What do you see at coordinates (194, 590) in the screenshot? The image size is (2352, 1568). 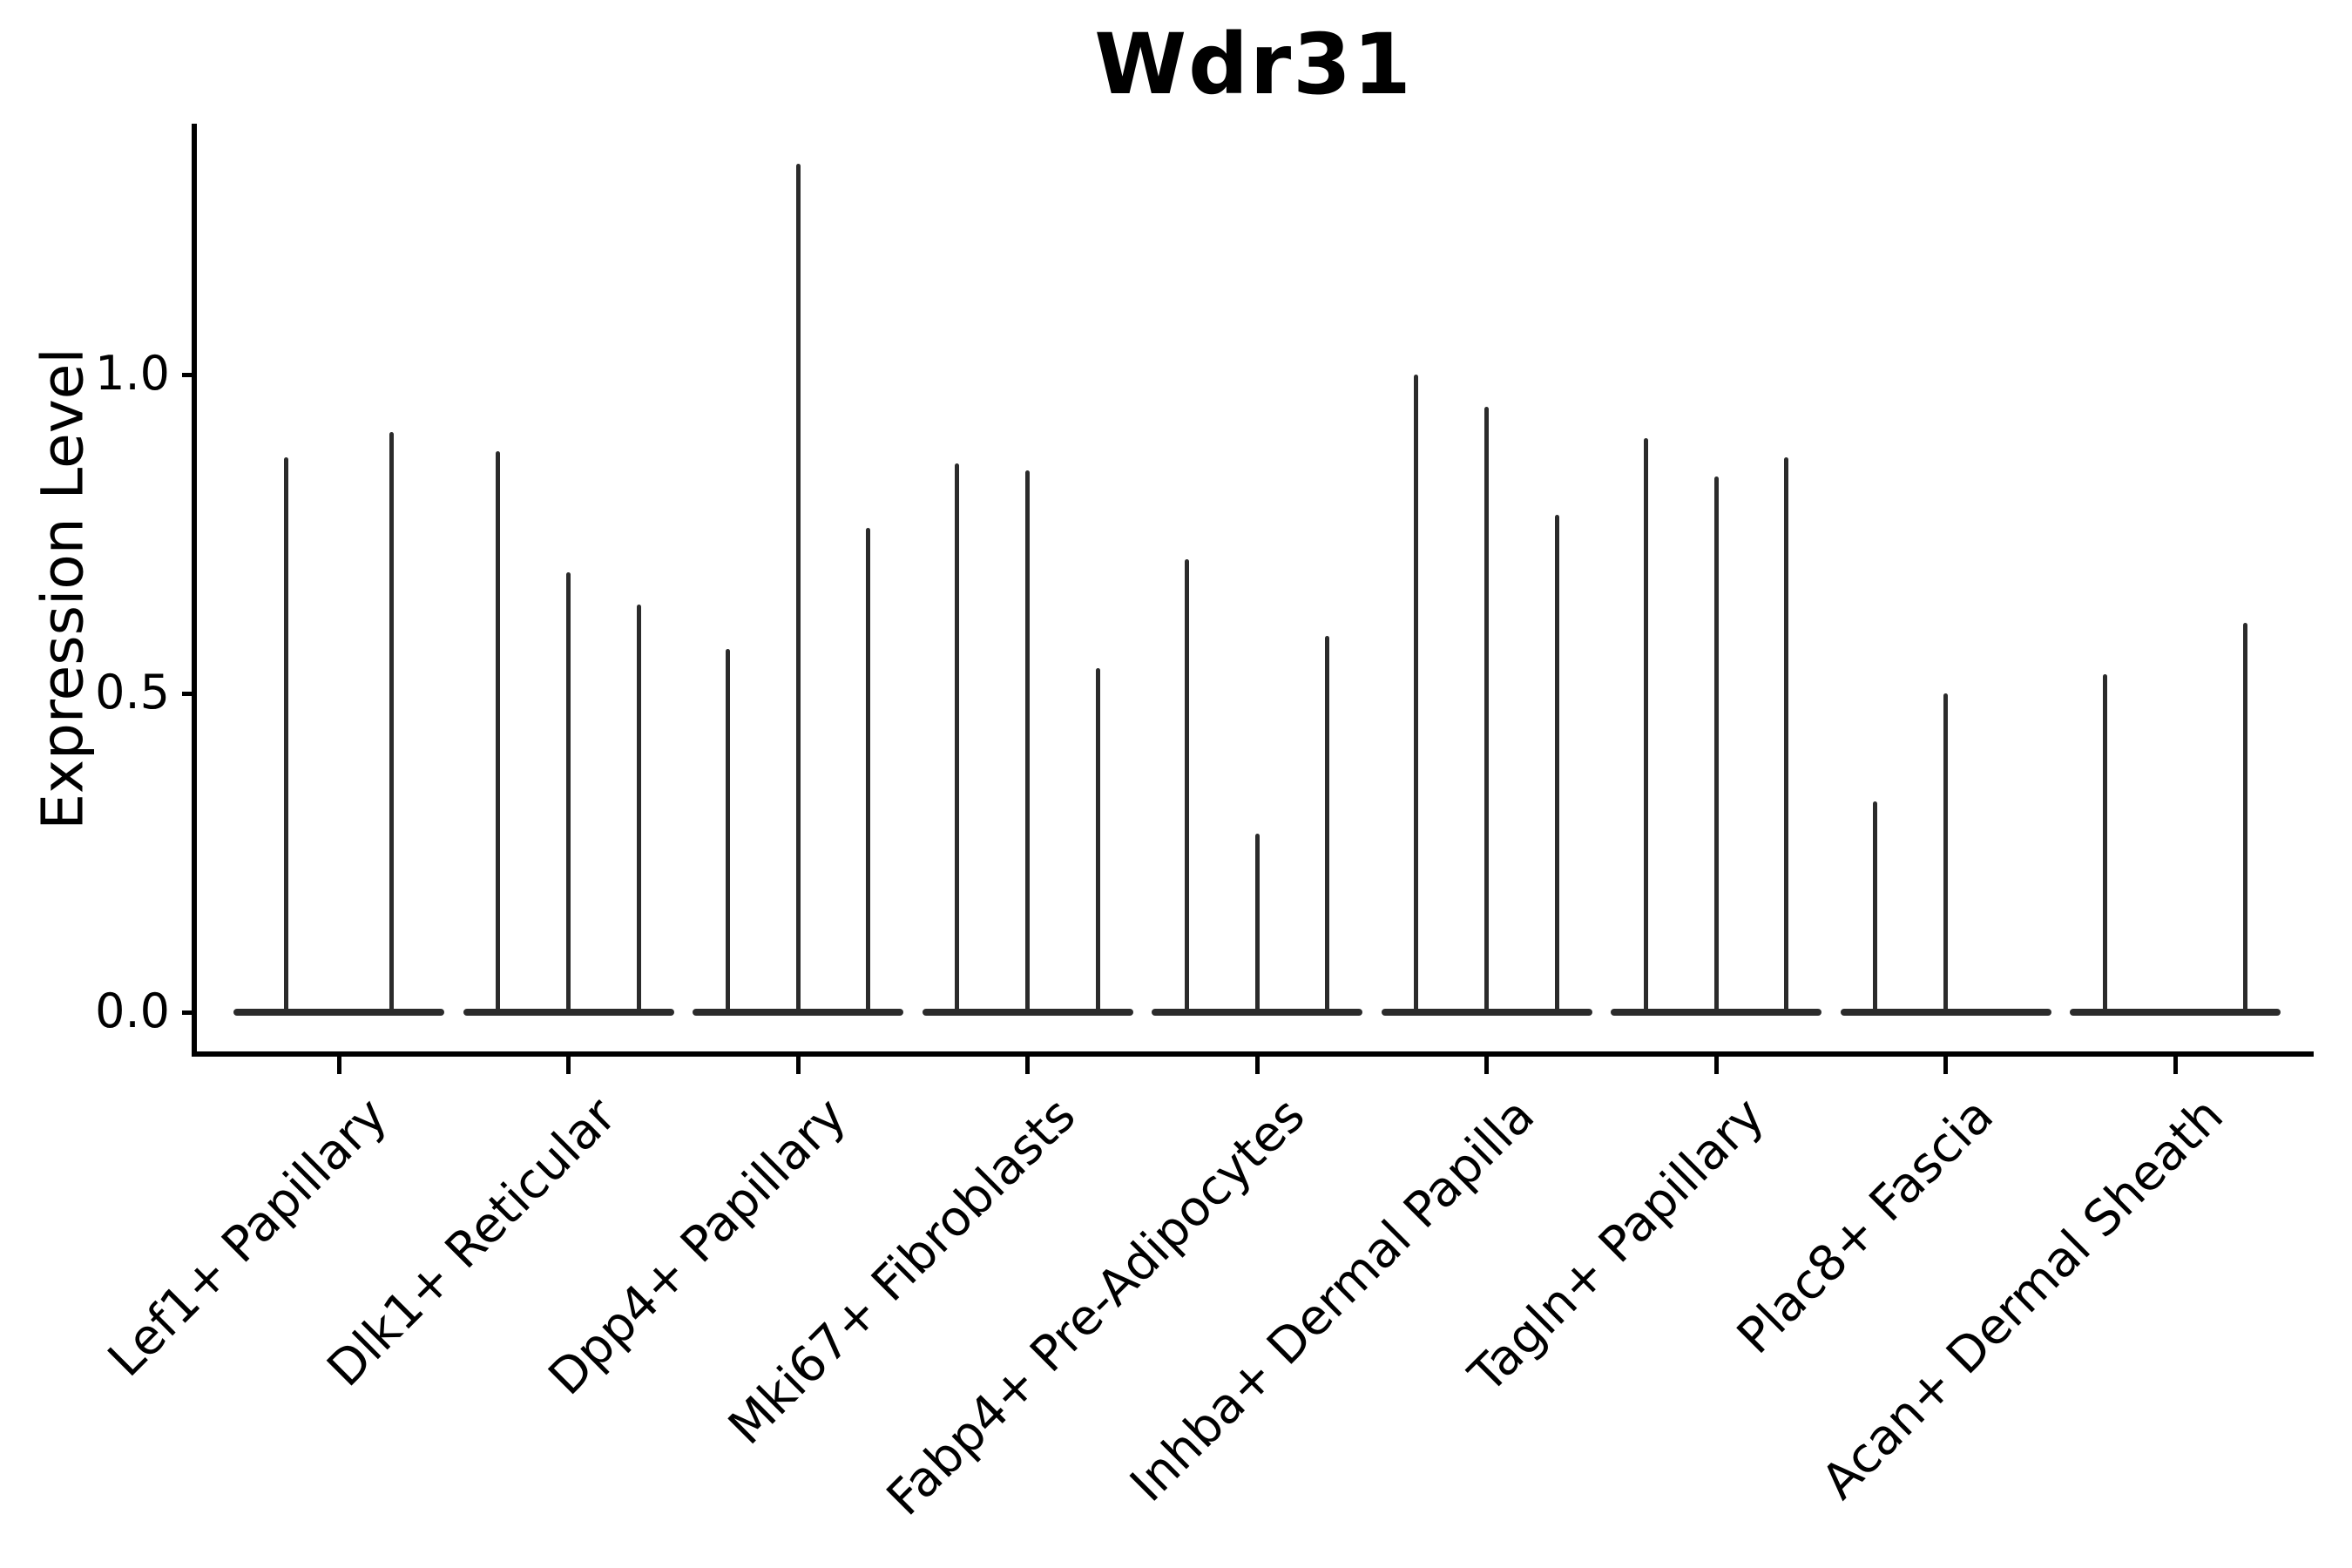 I see `y-axis-spine` at bounding box center [194, 590].